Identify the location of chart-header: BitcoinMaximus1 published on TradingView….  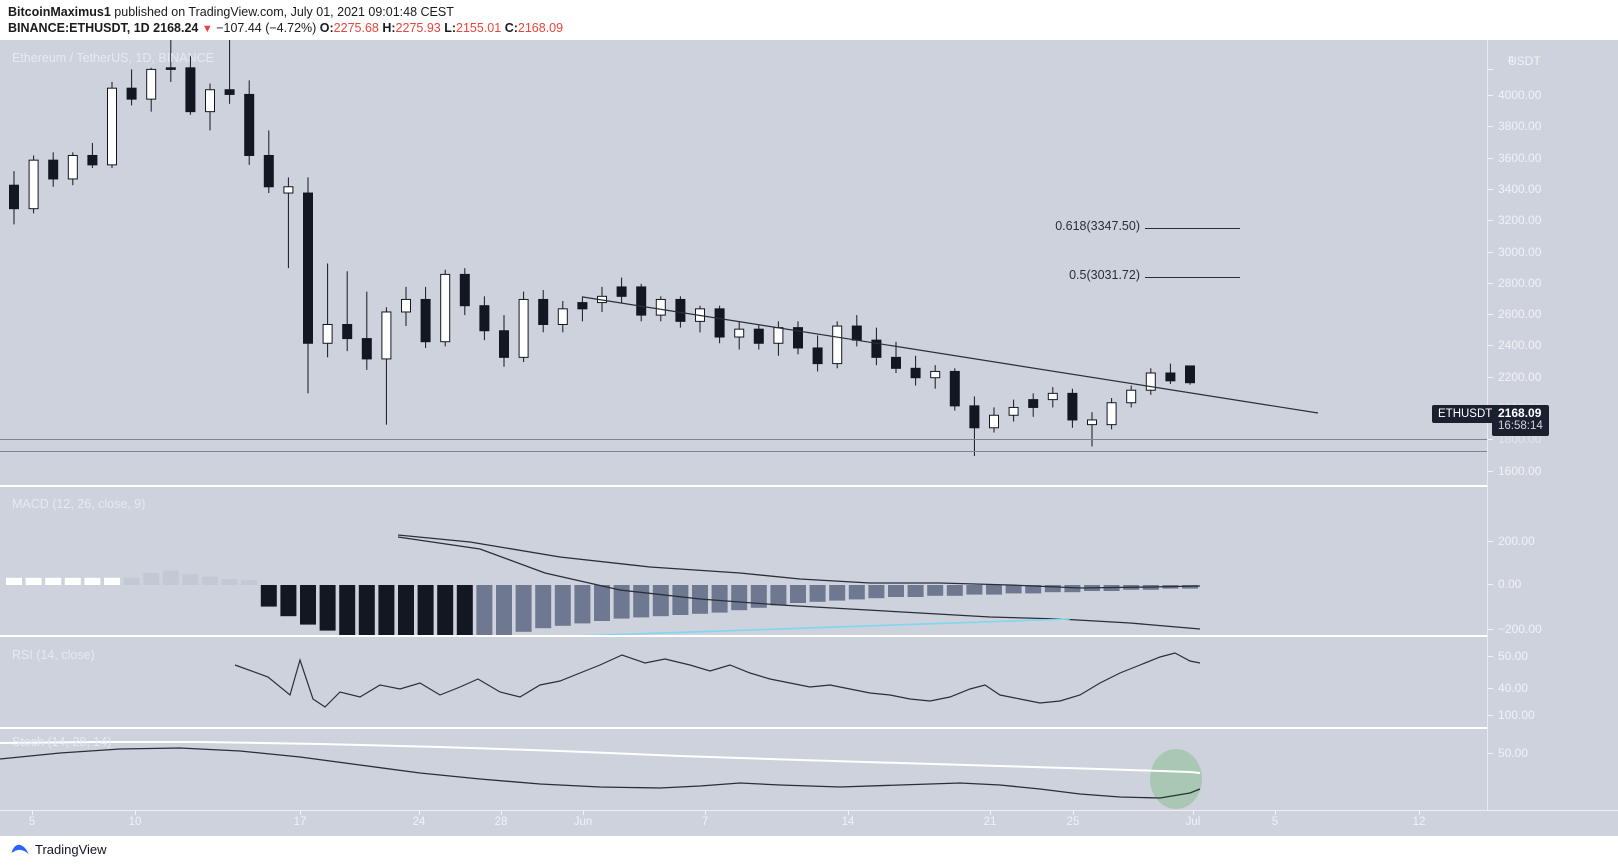
(809, 20).